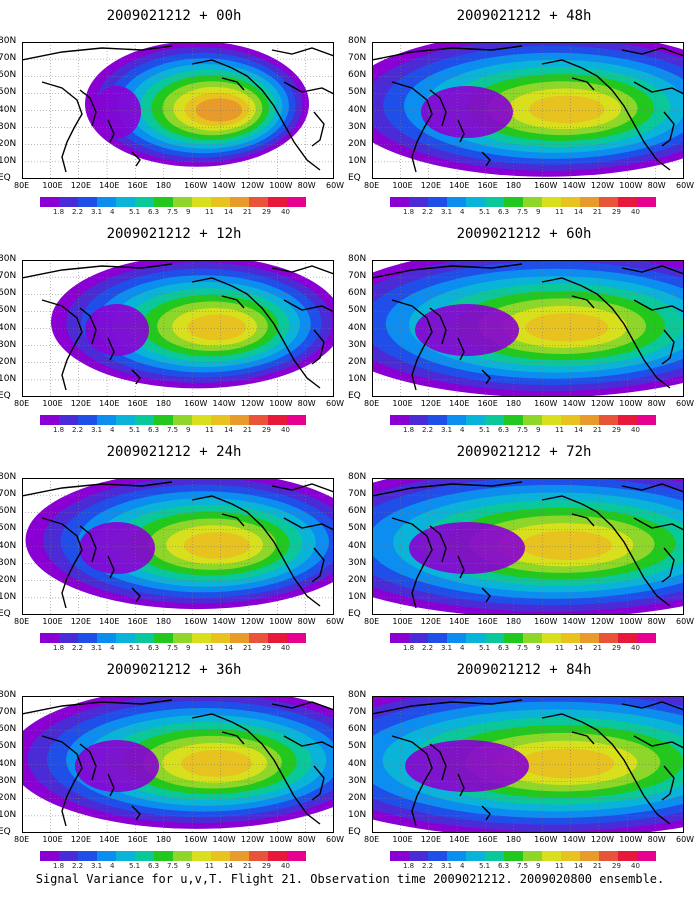  I want to click on colorbar, so click(523, 856).